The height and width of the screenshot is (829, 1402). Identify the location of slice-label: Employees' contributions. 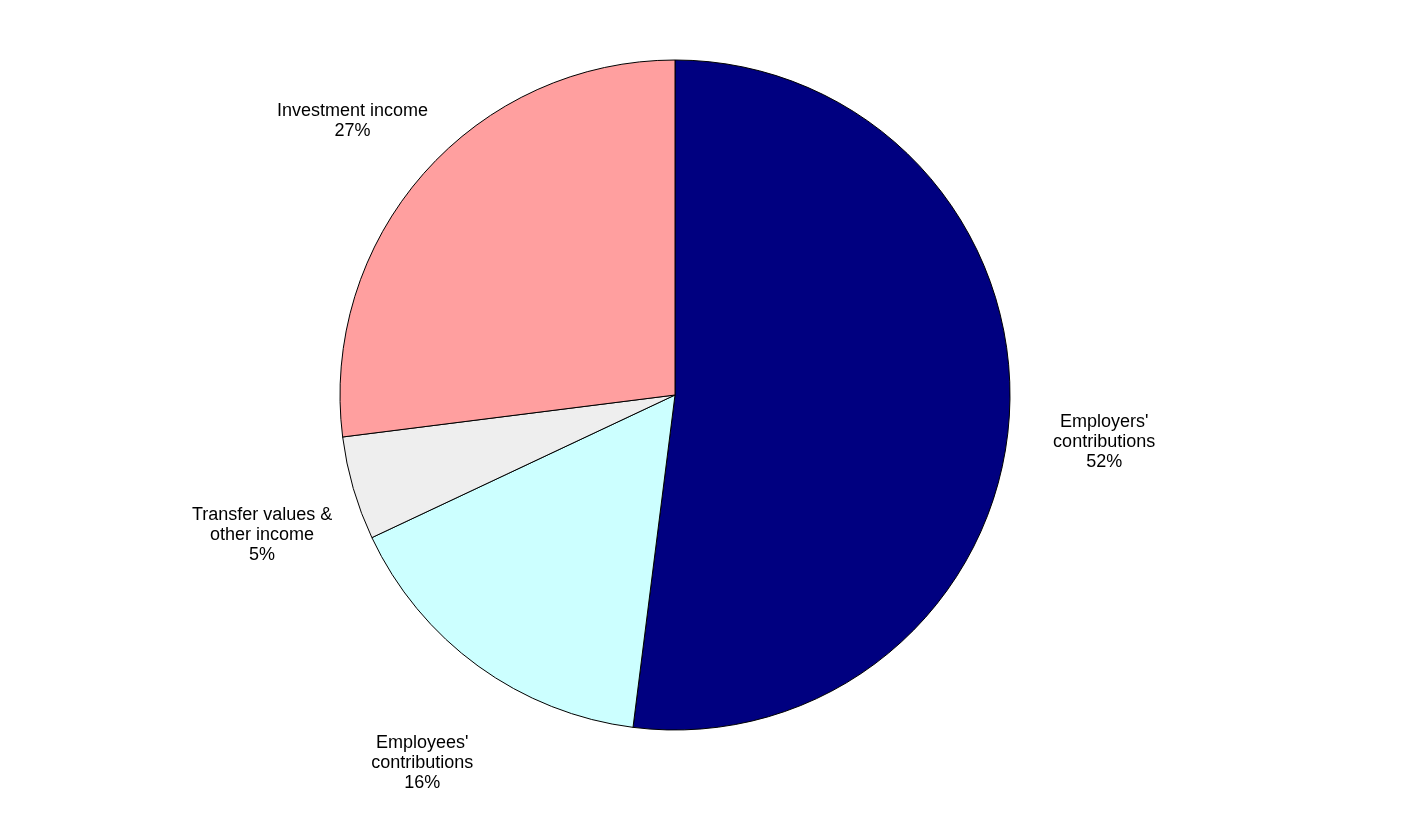
(422, 751).